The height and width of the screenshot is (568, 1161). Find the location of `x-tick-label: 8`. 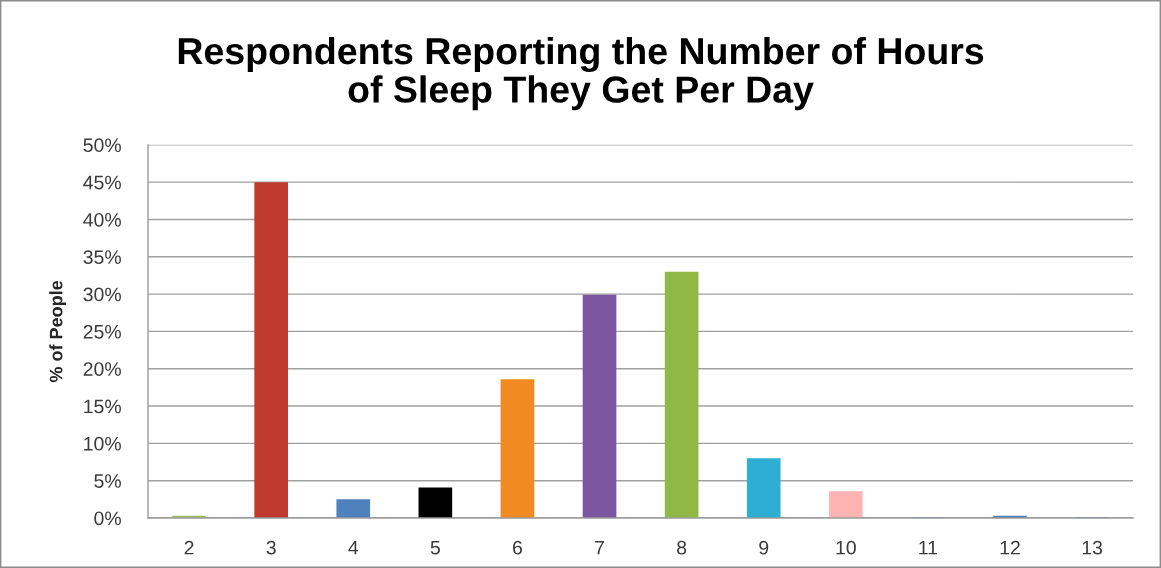

x-tick-label: 8 is located at coordinates (682, 547).